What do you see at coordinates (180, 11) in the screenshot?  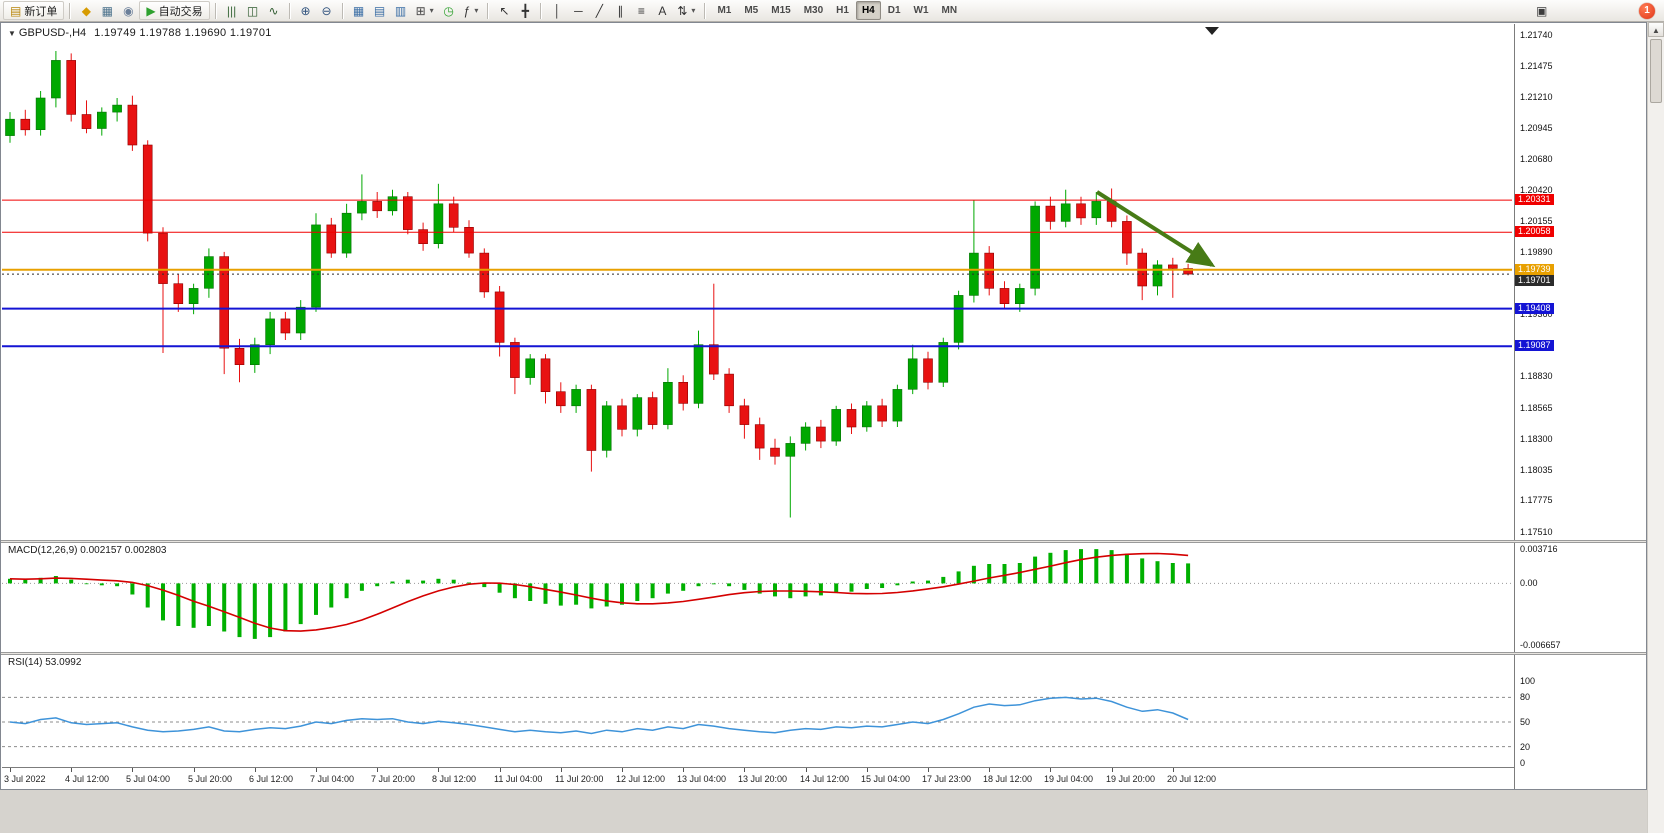 I see `auto-trading-button-label: 自动交易` at bounding box center [180, 11].